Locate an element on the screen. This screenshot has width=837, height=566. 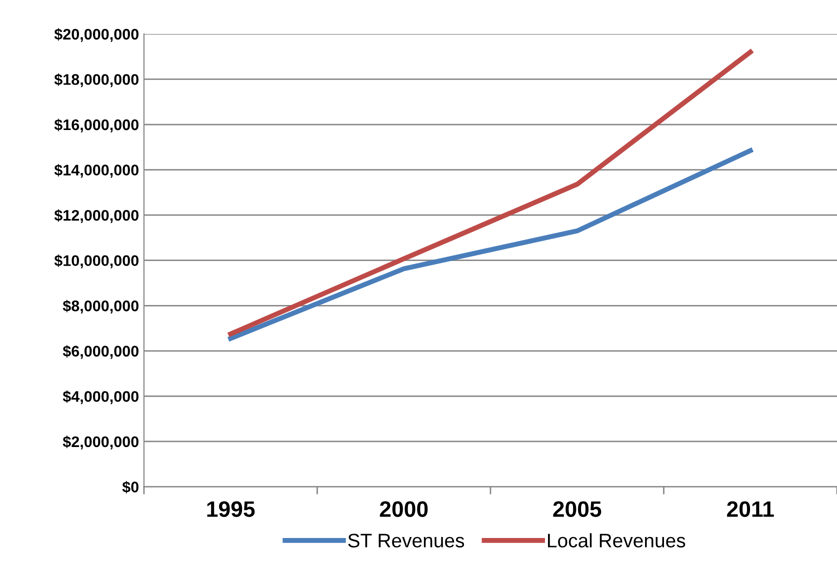
y-tick-label: $12,000,000 is located at coordinates (96, 216).